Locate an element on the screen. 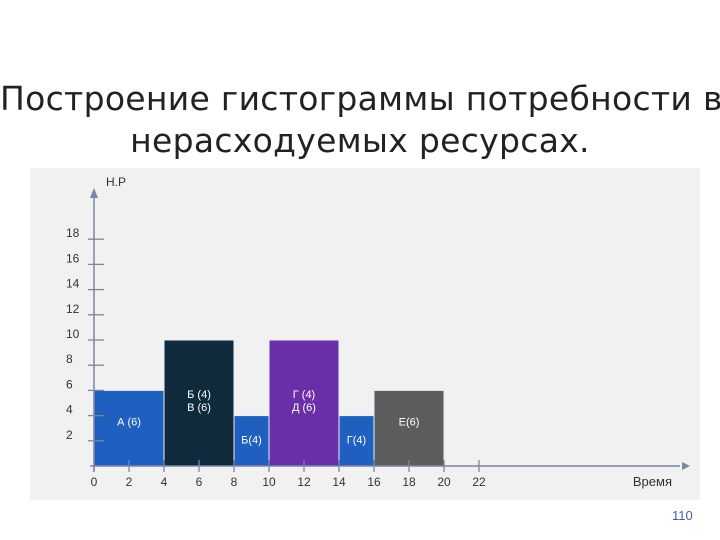 The image size is (720, 540). y-tick-label-6: 6 is located at coordinates (69, 384).